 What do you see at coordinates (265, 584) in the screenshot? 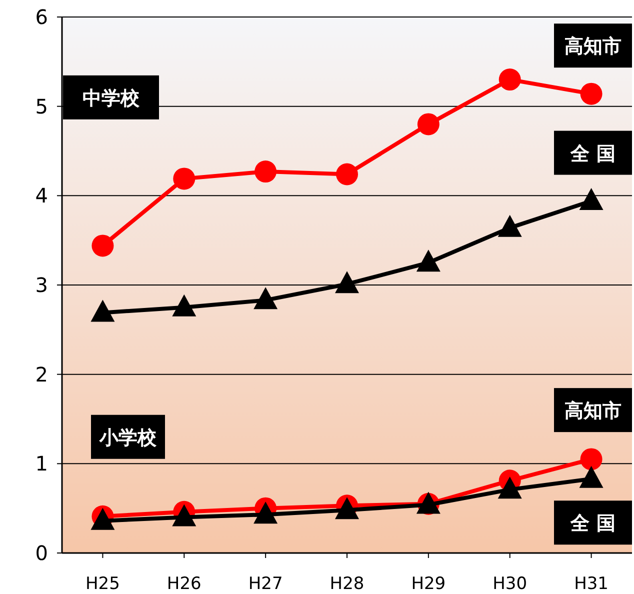
I see `x-tick-label: H27` at bounding box center [265, 584].